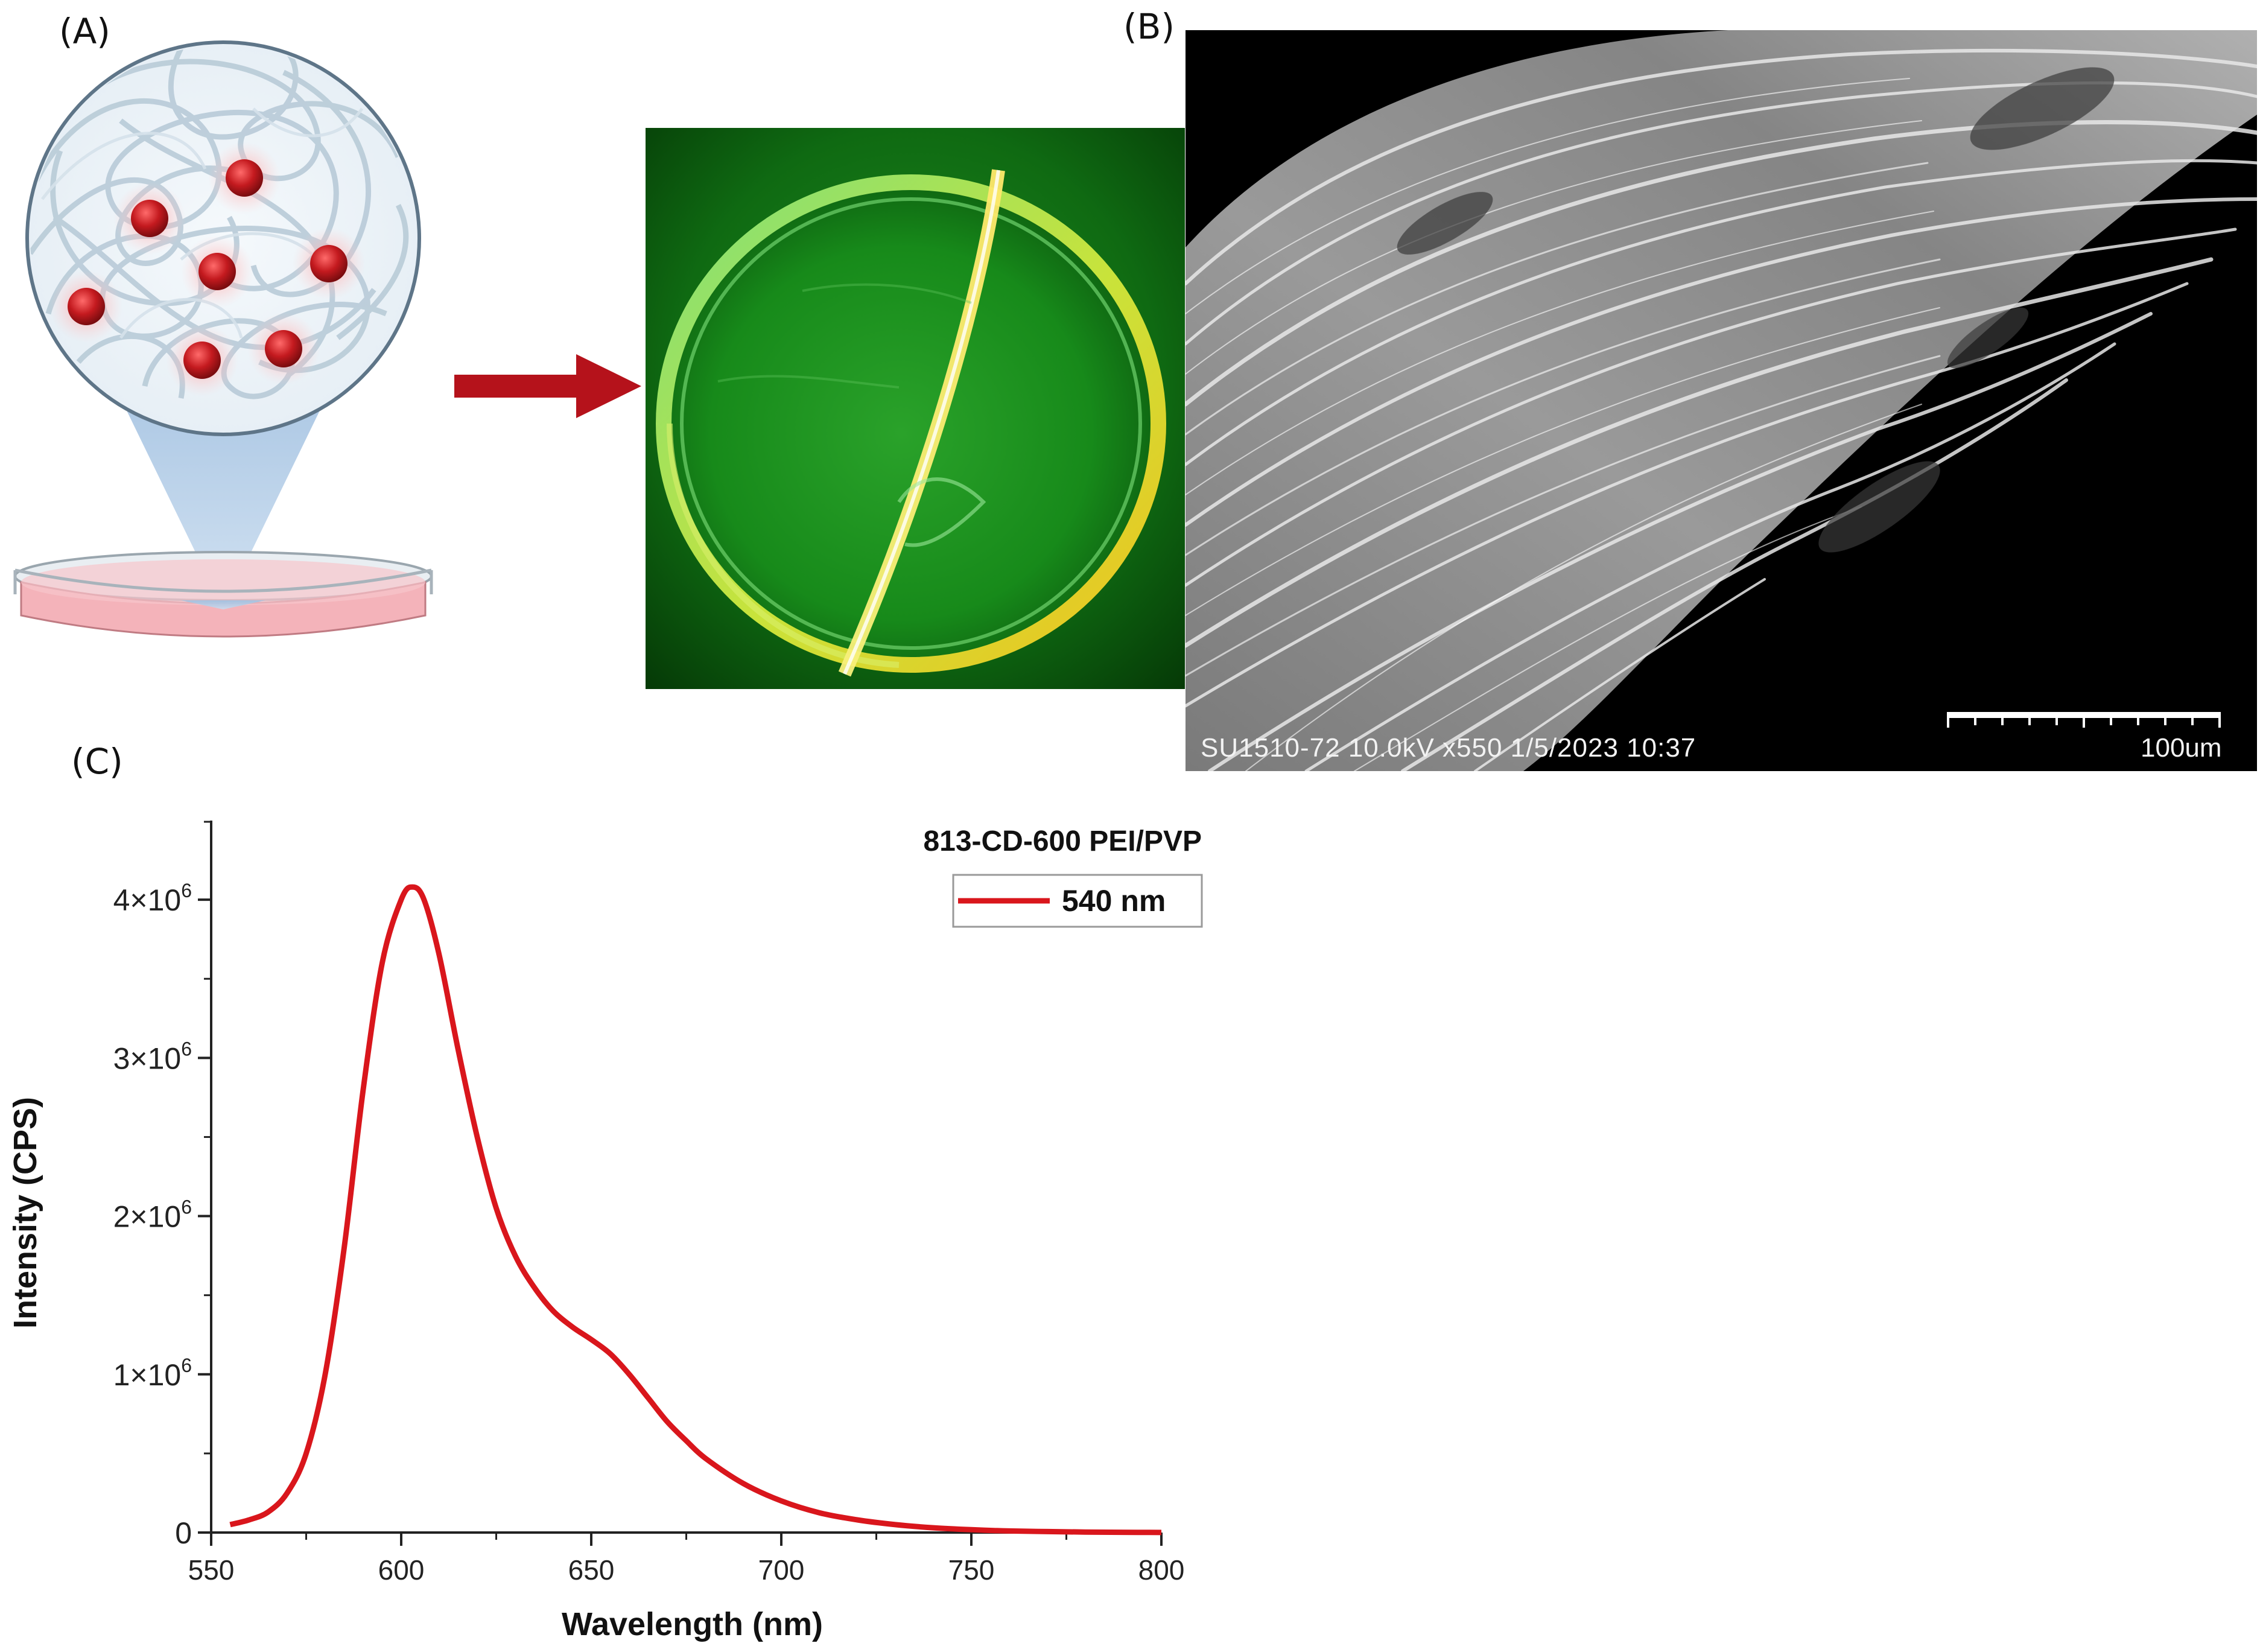 This screenshot has height=1652, width=2260. I want to click on x-tick-label: 700, so click(782, 1570).